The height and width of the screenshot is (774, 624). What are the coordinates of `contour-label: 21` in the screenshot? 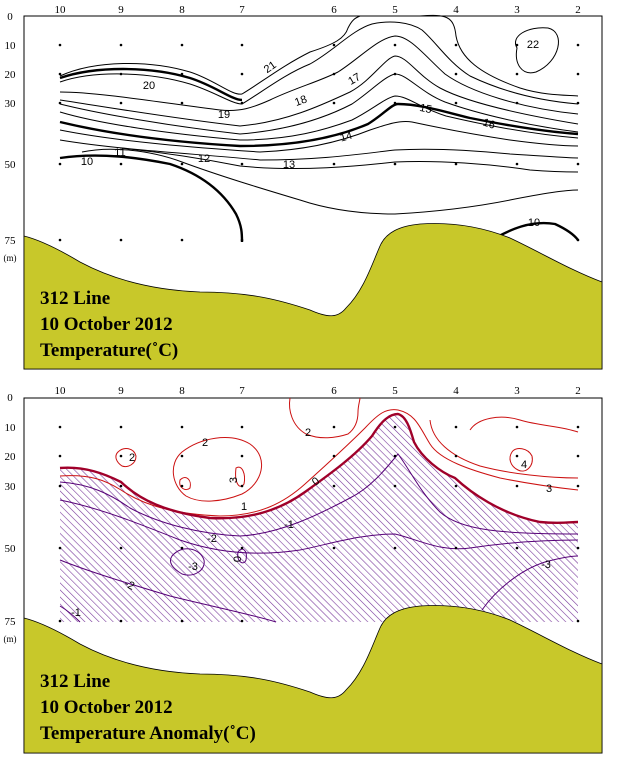 It's located at (270, 67).